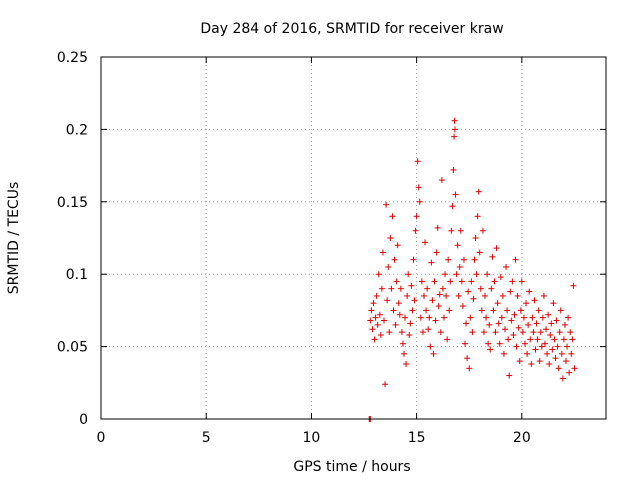 The height and width of the screenshot is (480, 640). What do you see at coordinates (72, 348) in the screenshot?
I see `y-tick-label: 0.05` at bounding box center [72, 348].